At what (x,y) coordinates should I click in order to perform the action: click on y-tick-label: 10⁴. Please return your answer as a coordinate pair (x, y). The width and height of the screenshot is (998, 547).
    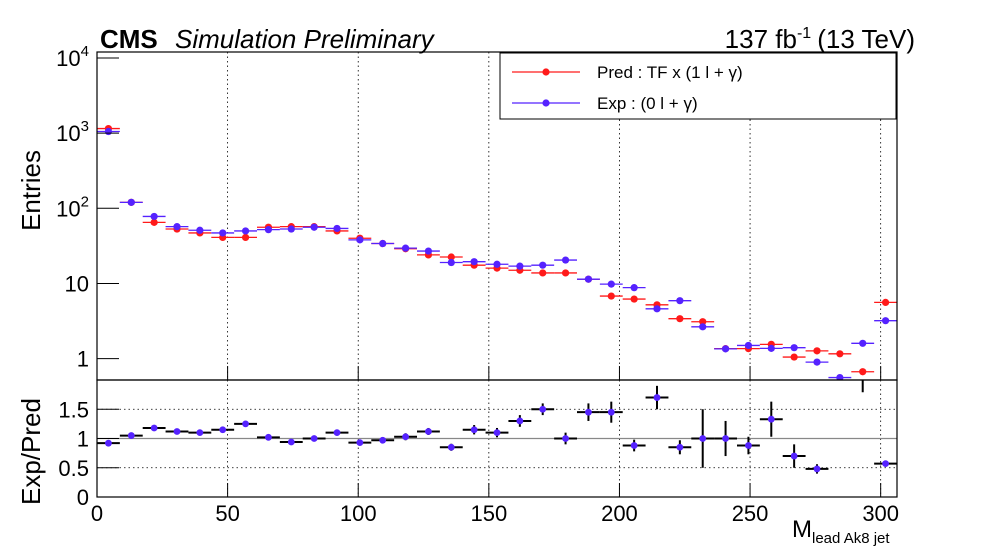
    Looking at the image, I should click on (72, 57).